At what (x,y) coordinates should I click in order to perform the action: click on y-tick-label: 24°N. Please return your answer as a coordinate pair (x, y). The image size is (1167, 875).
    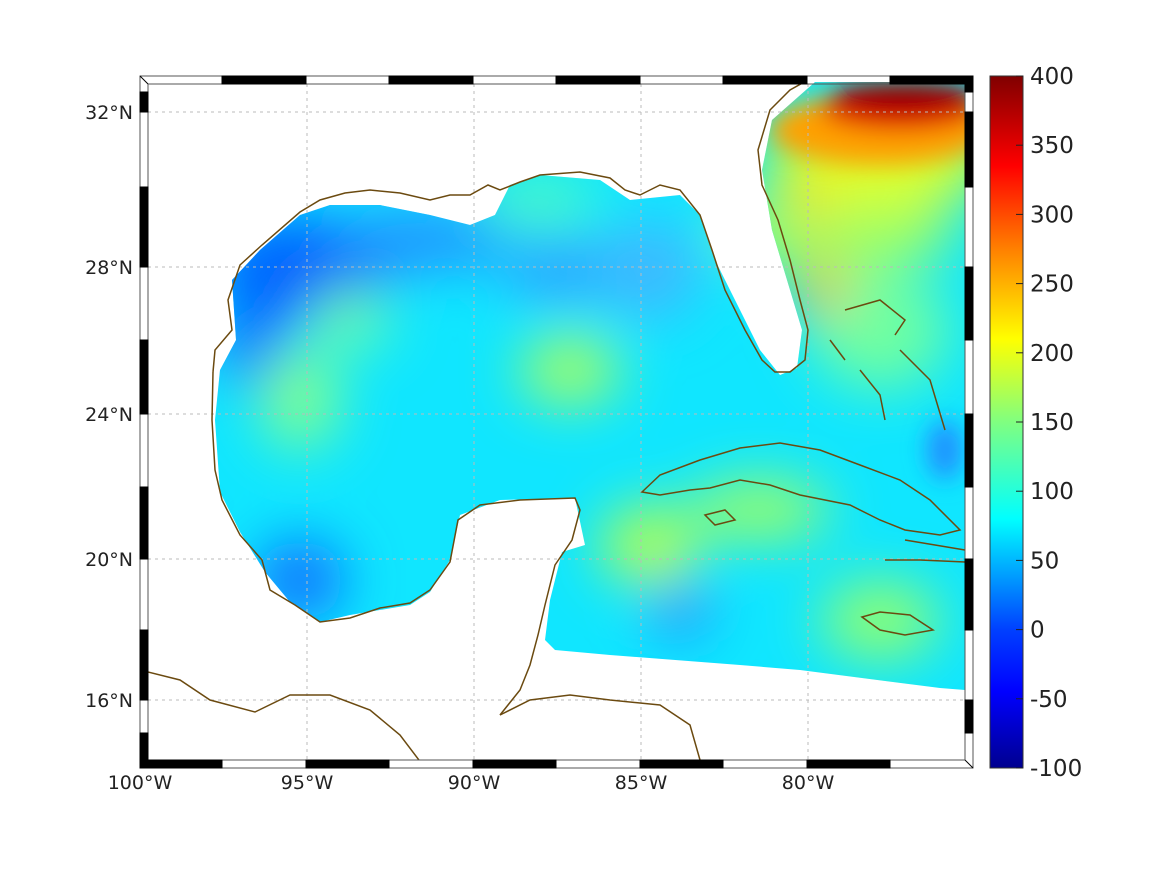
    Looking at the image, I should click on (109, 415).